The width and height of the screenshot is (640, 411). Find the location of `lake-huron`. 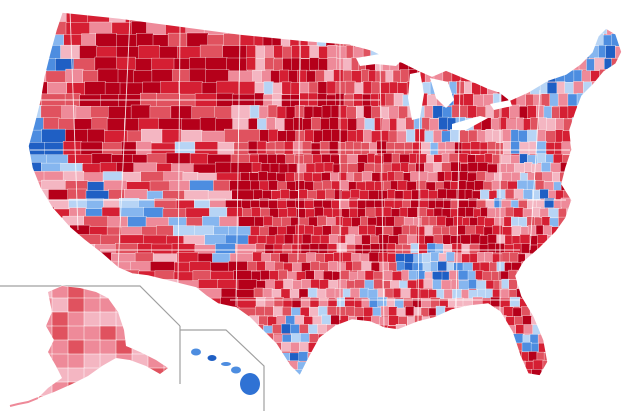

lake-huron is located at coordinates (442, 93).